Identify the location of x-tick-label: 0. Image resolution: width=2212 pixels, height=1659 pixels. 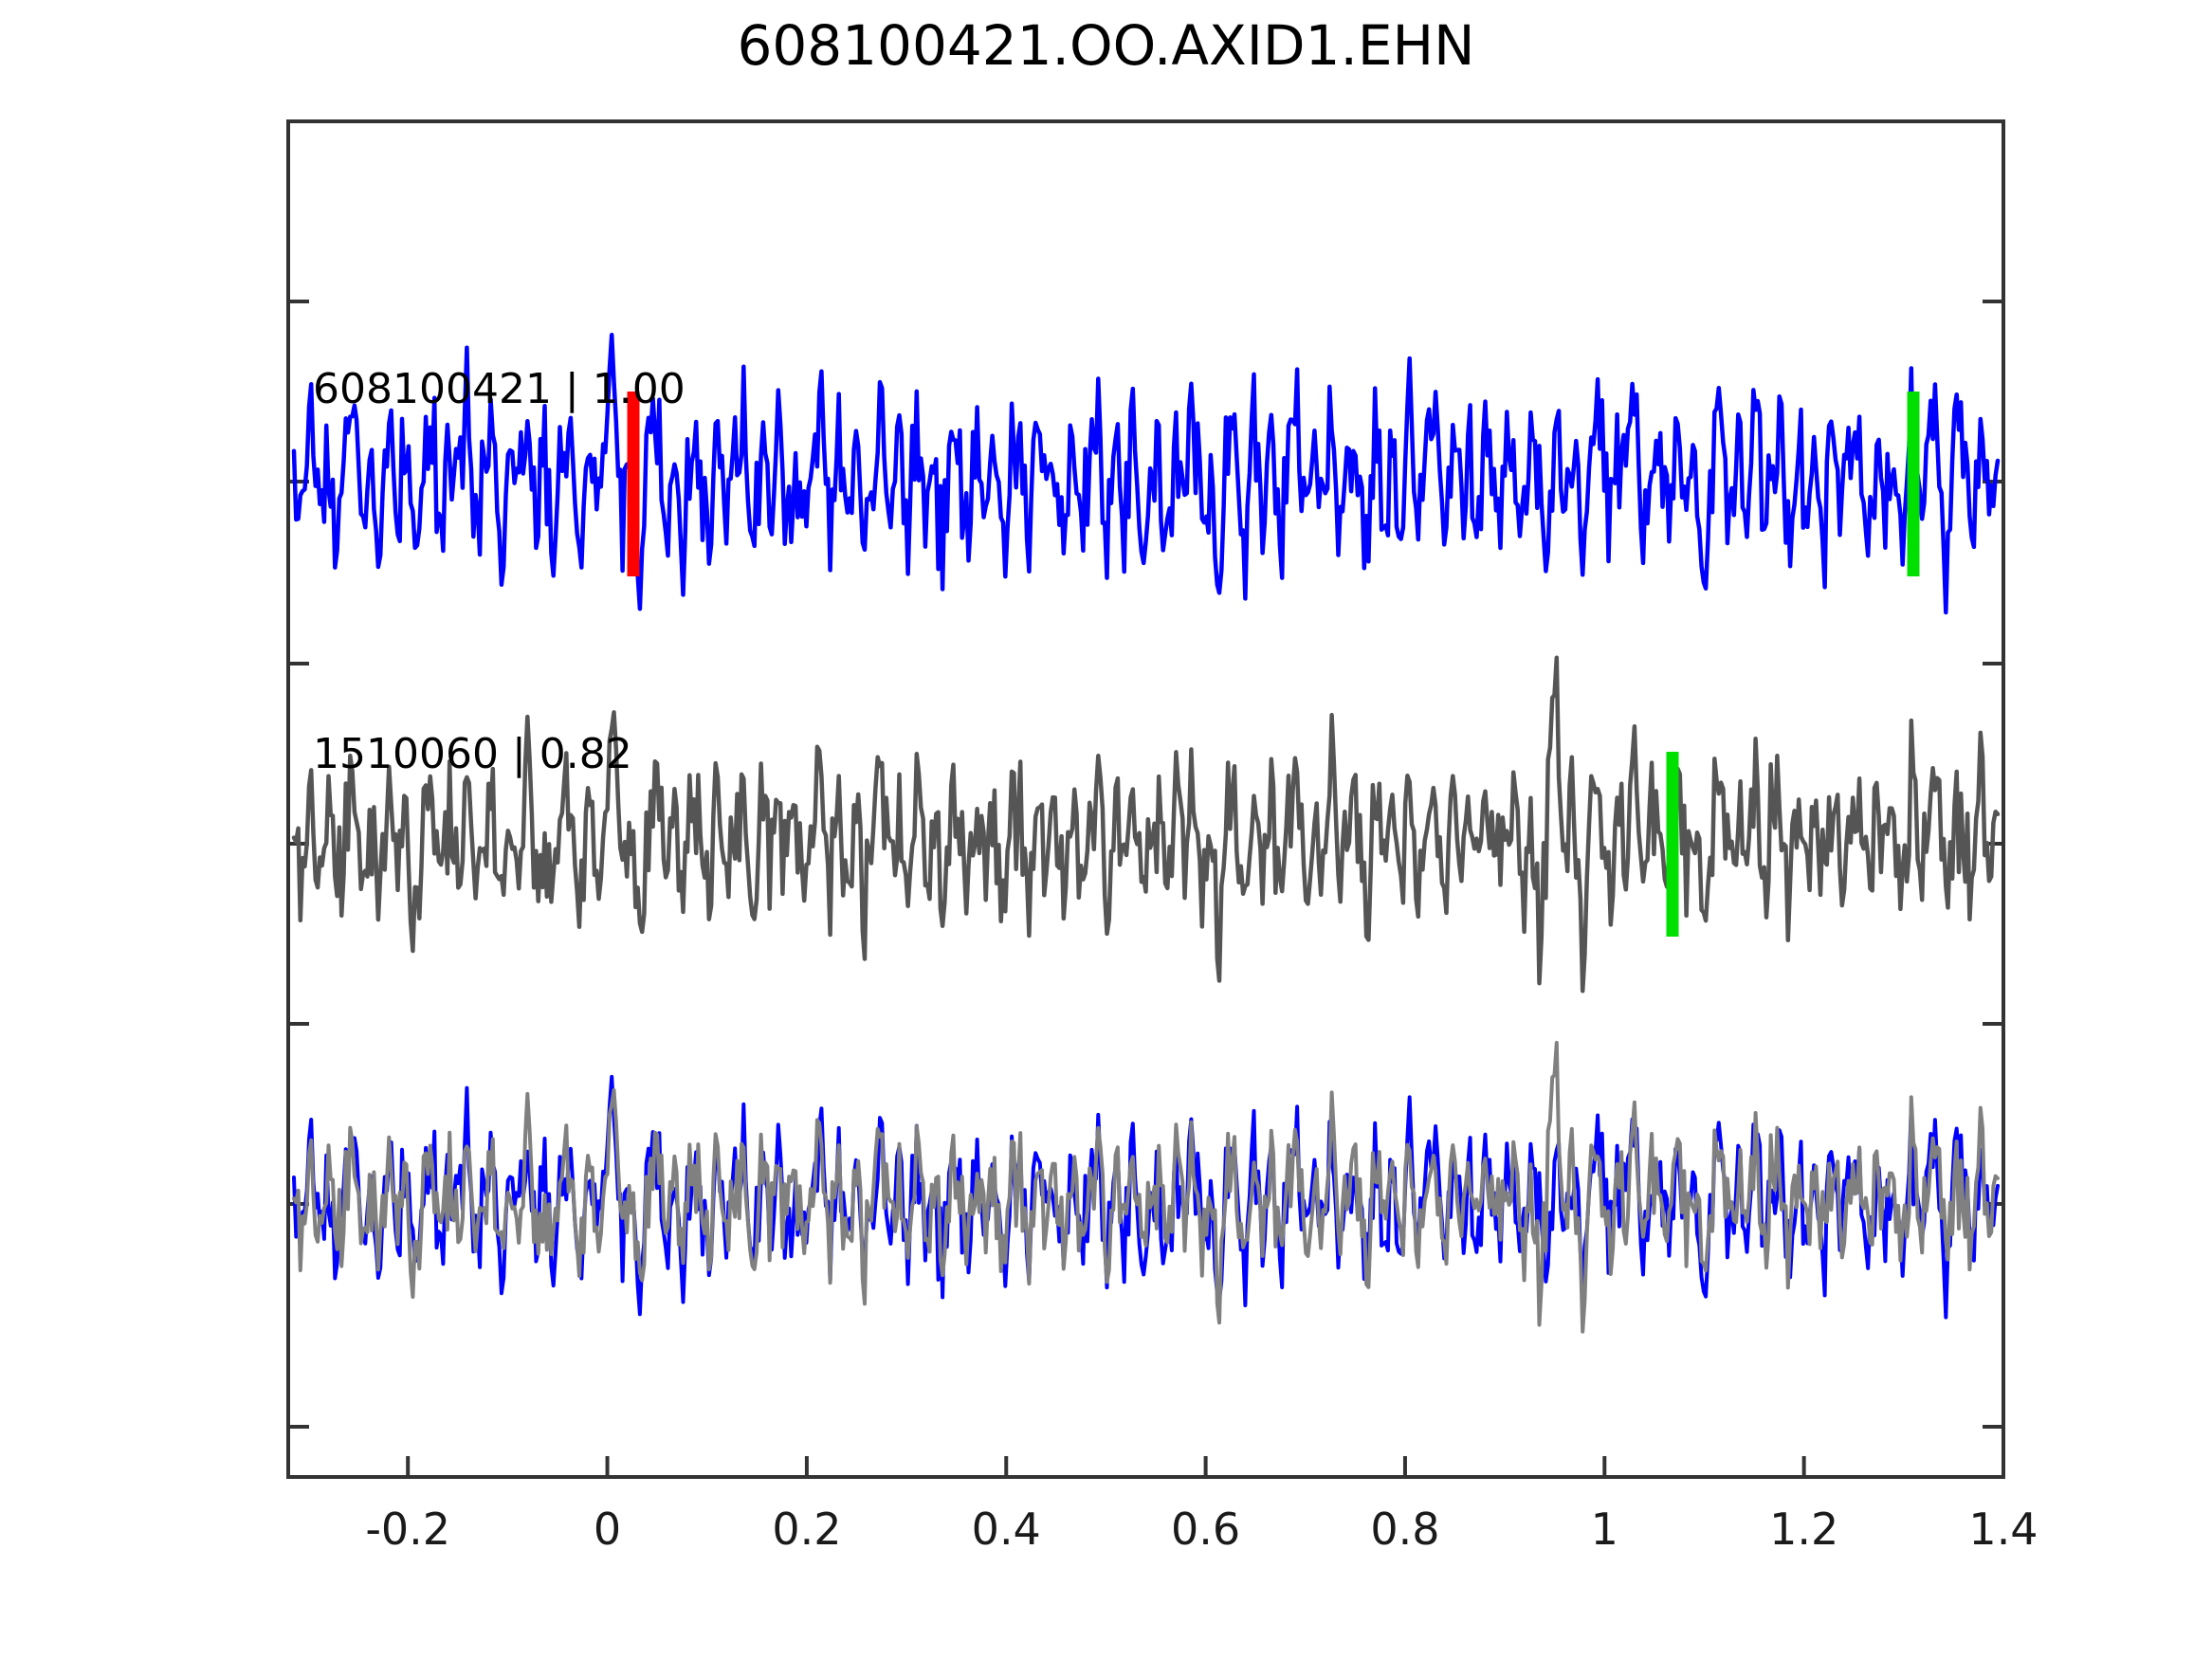
(607, 1529).